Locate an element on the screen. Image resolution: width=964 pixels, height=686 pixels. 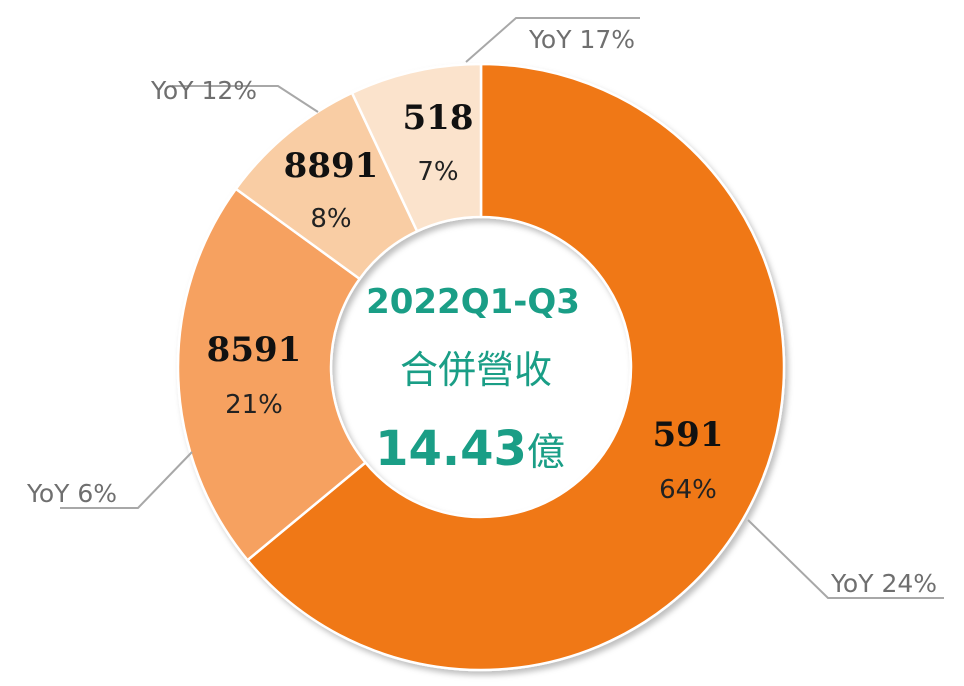
slice-percent-8891: 8% is located at coordinates (330, 219).